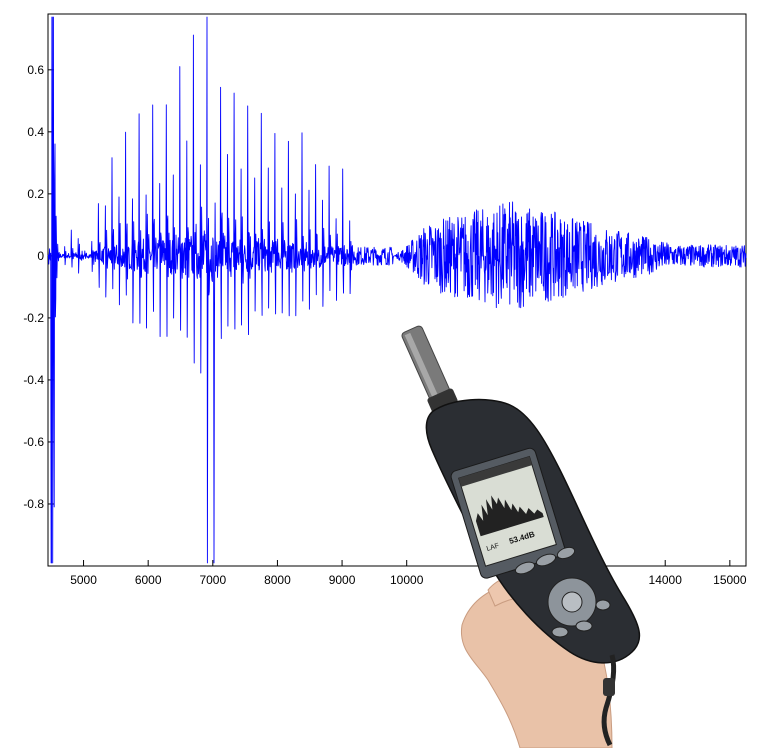 Image resolution: width=760 pixels, height=748 pixels. Describe the element at coordinates (33, 504) in the screenshot. I see `y-tick-label: -0.8` at that location.